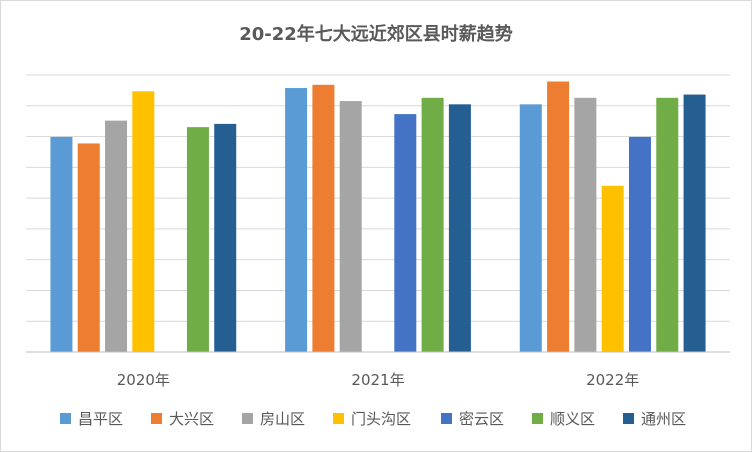 This screenshot has width=752, height=452. I want to click on legend-label: 门头沟区, so click(381, 419).